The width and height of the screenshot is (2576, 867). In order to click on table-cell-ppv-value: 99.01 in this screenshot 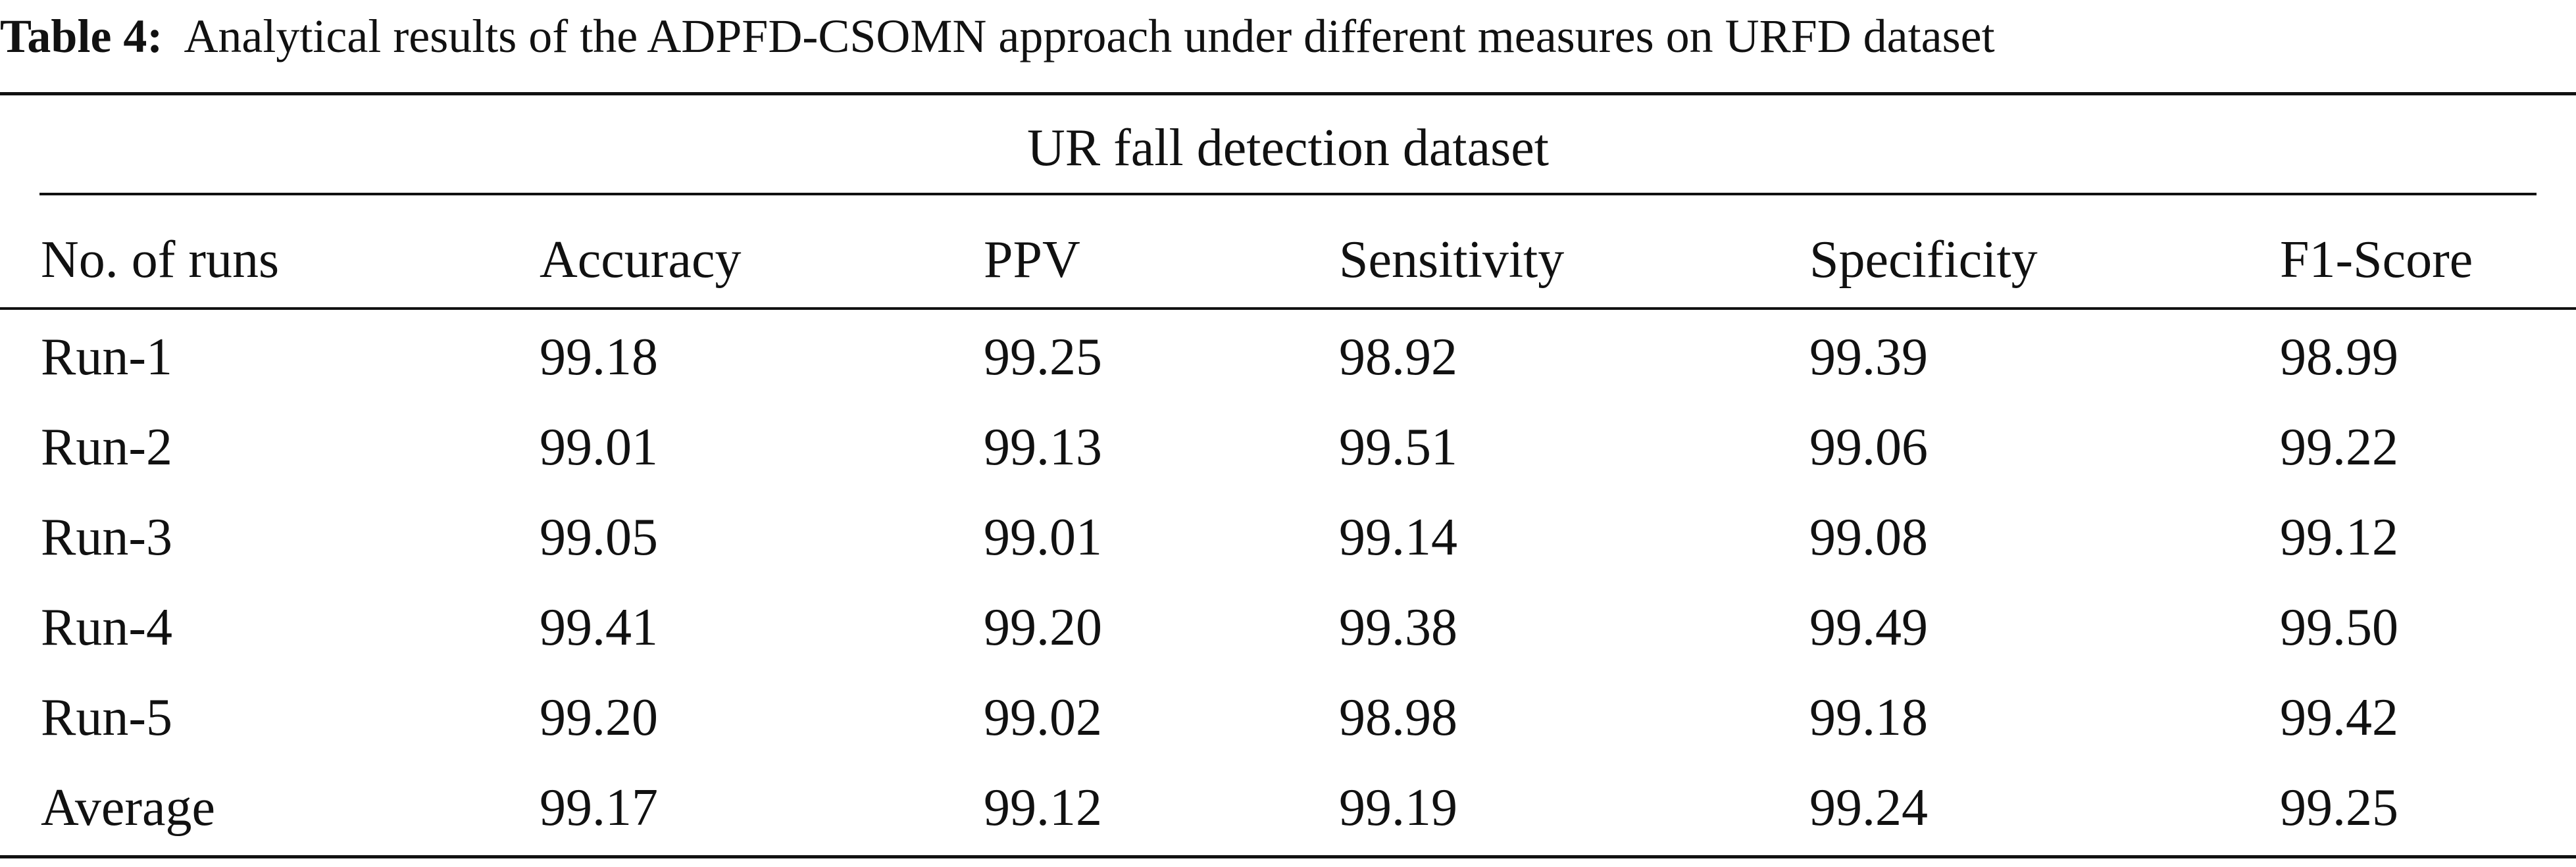, I will do `click(1043, 537)`.